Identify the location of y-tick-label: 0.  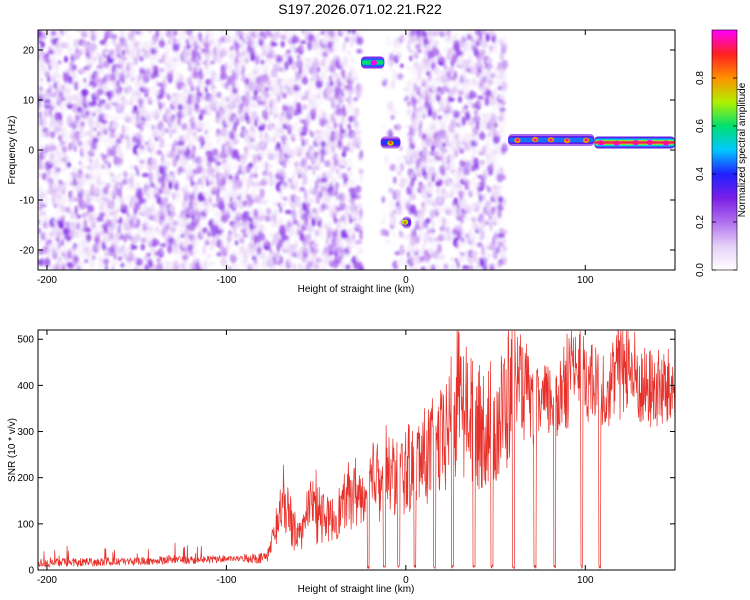
(31, 571).